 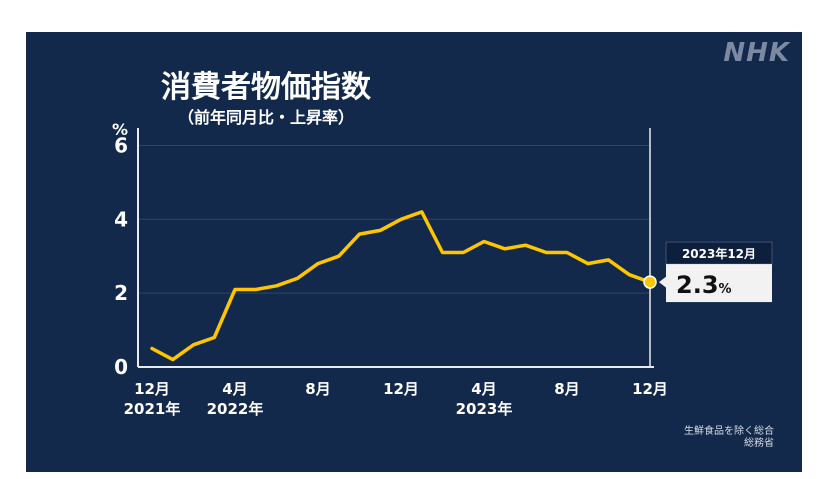 I want to click on x-tick-label-16: 4月, so click(x=483, y=389).